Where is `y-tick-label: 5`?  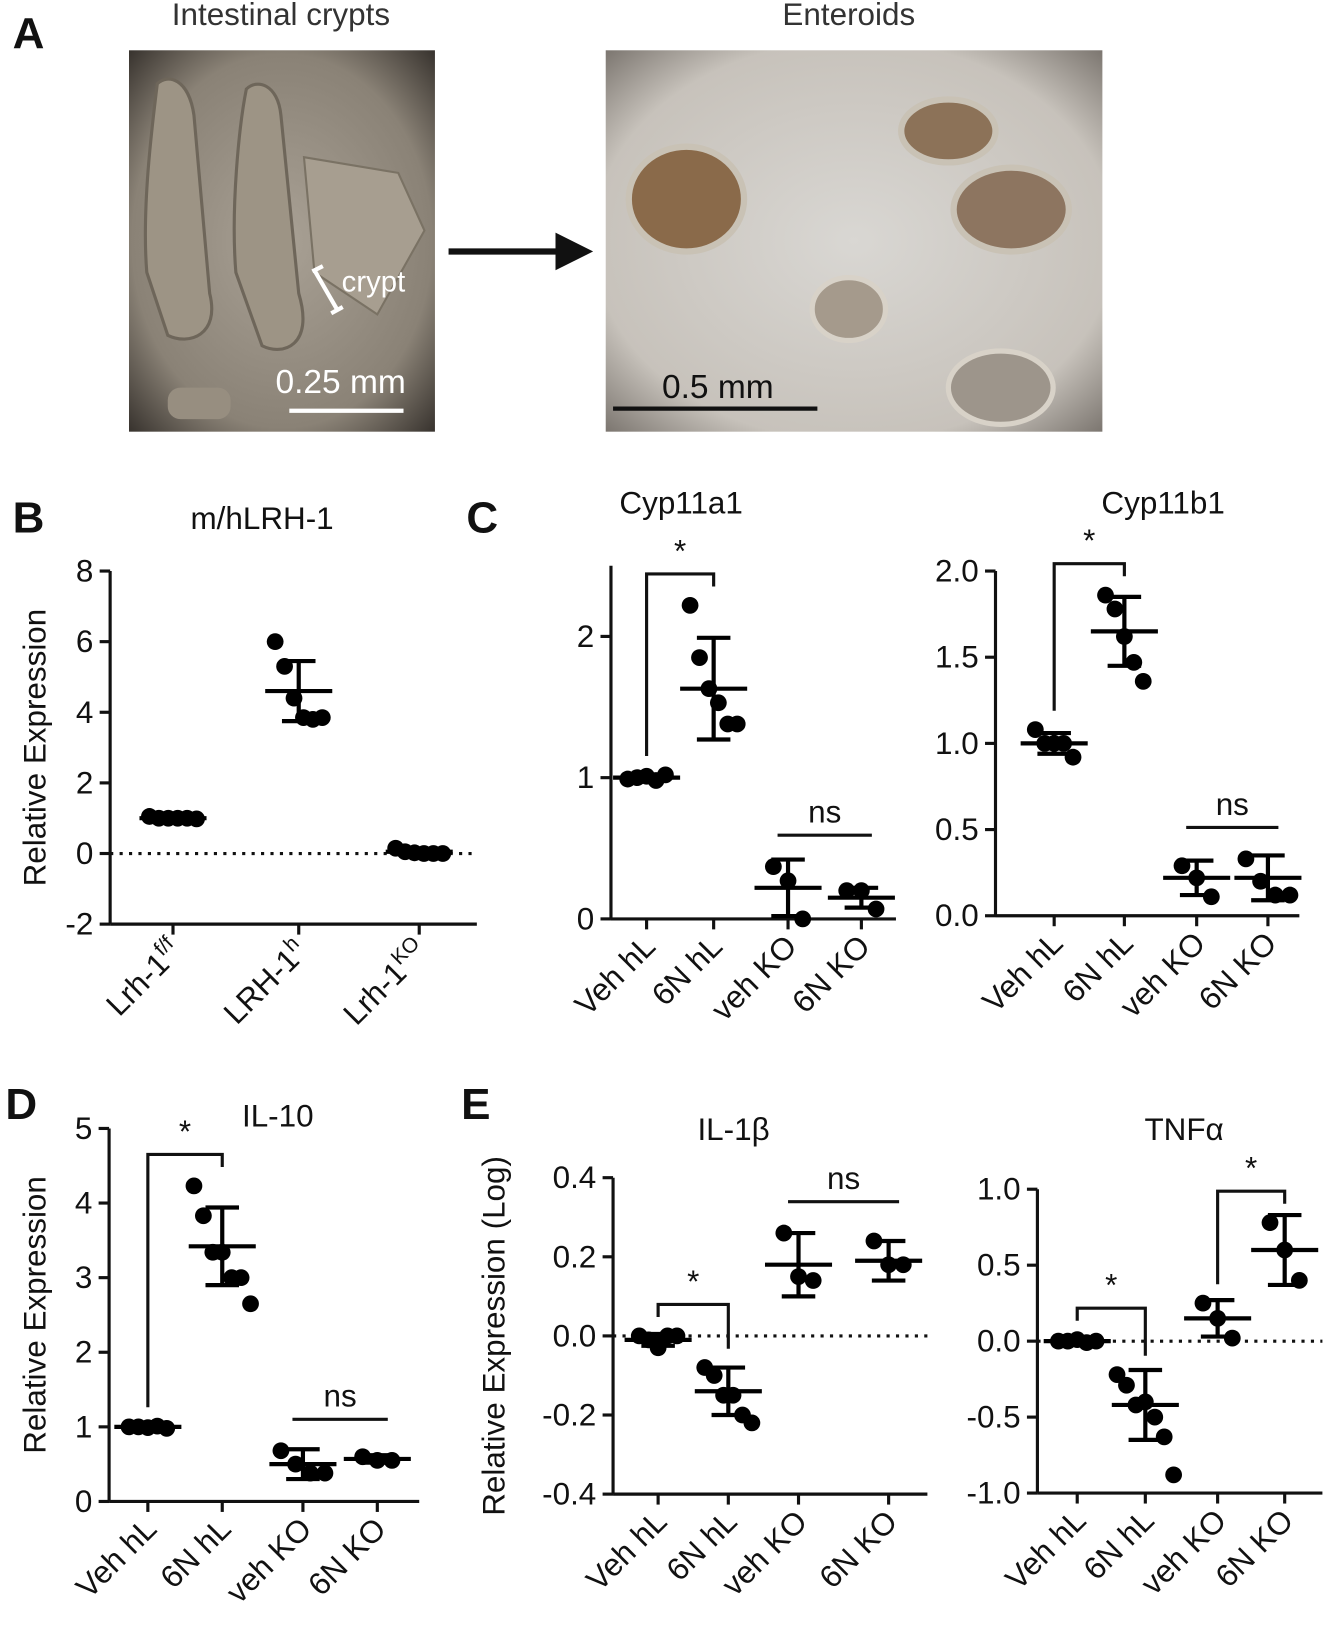 y-tick-label: 5 is located at coordinates (83, 1128).